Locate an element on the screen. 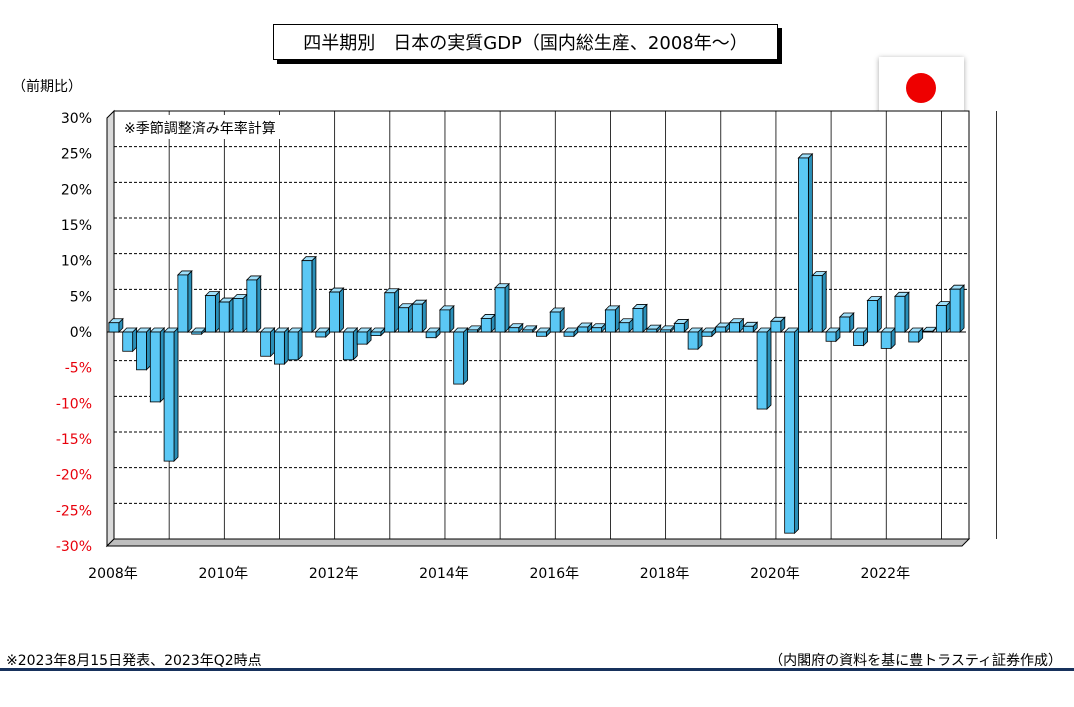 This screenshot has width=1074, height=707. bar-2014Q4 is located at coordinates (488, 323).